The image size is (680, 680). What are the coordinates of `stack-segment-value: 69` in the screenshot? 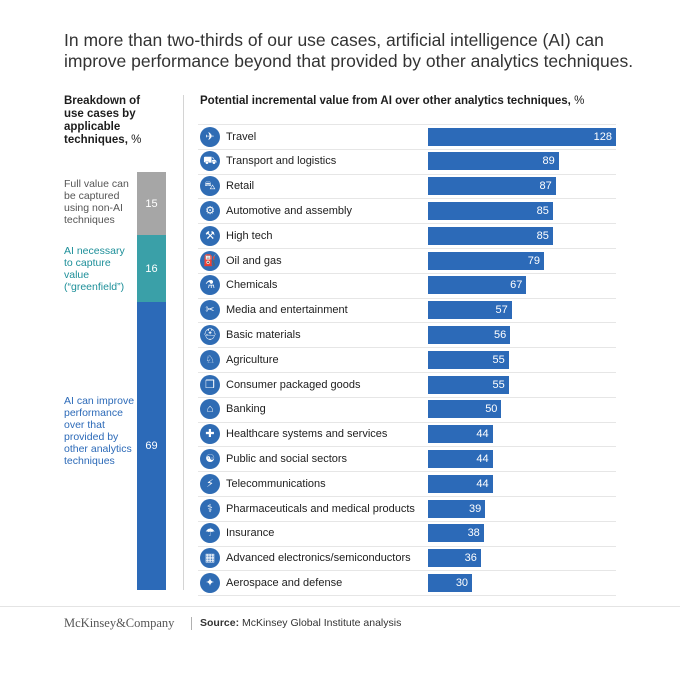 It's located at (151, 446).